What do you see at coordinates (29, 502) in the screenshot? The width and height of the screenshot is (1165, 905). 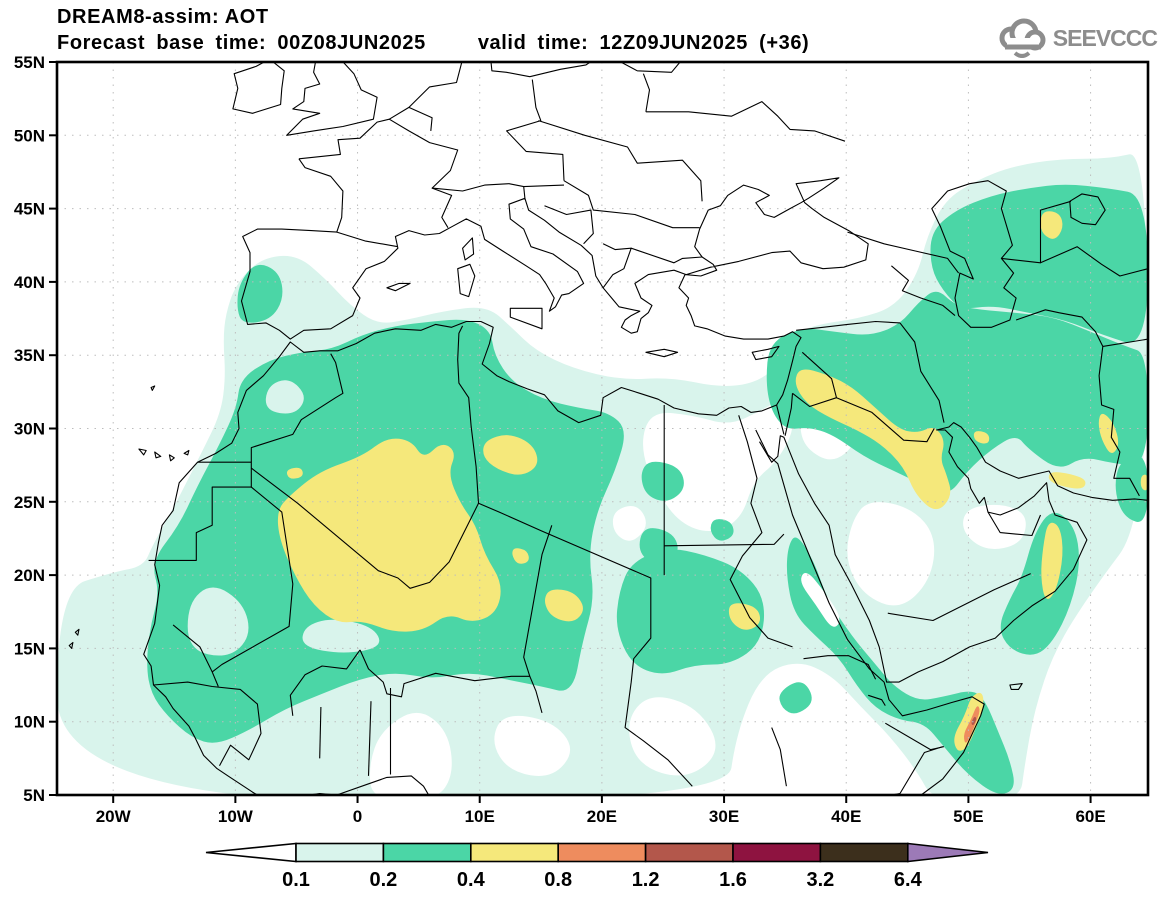 I see `y-axis-label: 25N` at bounding box center [29, 502].